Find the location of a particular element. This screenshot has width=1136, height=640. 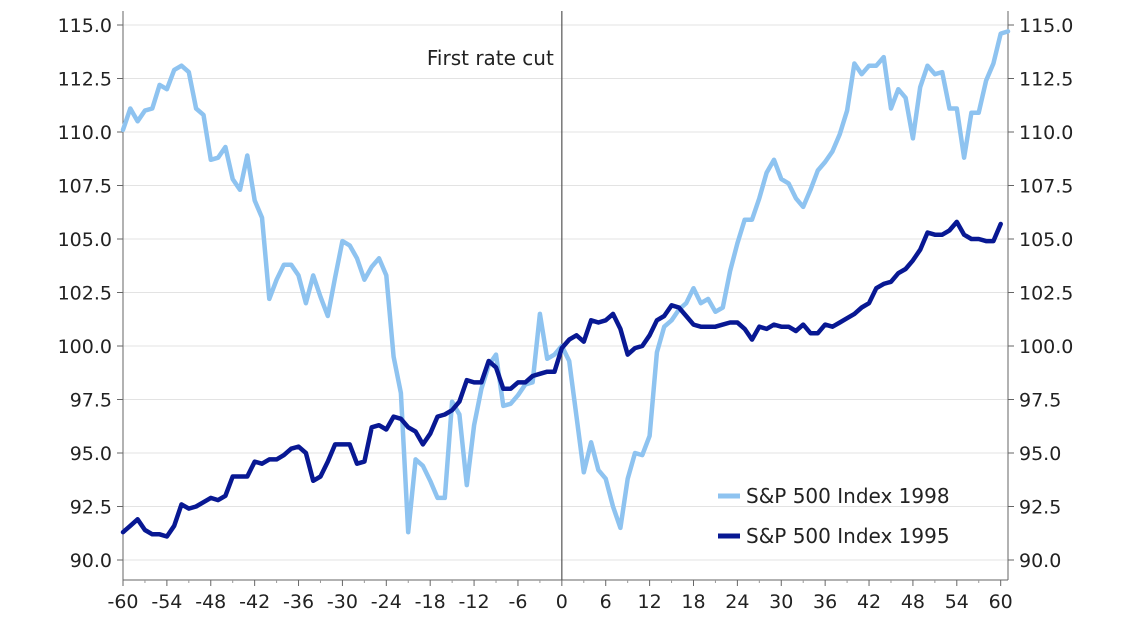

x-tick-label: -54 is located at coordinates (166, 602).